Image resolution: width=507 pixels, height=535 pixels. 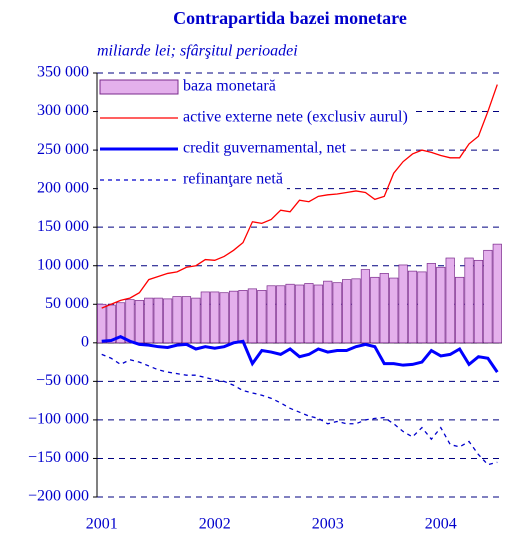 I want to click on legend-entry: credit guvernamental, net, so click(x=224, y=149).